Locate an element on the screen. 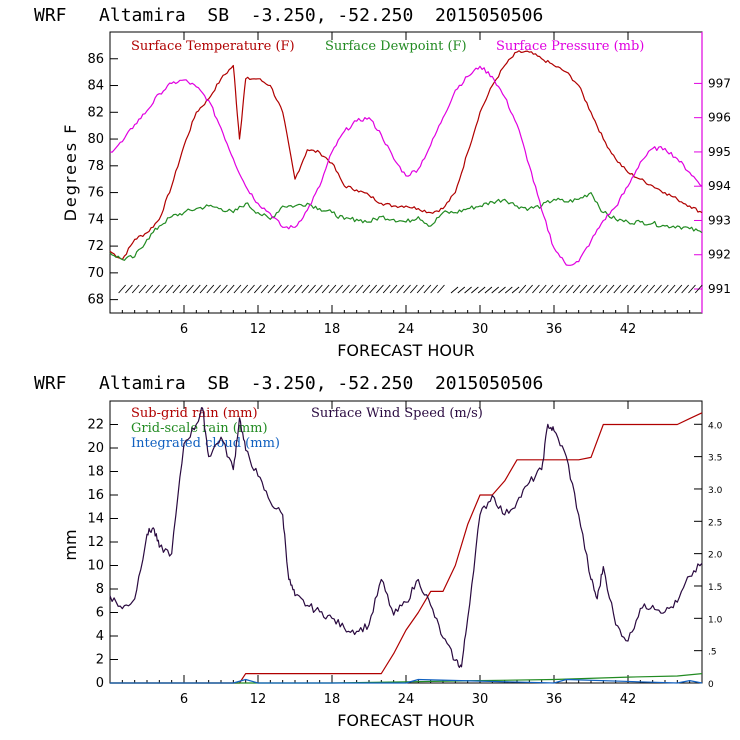 The width and height of the screenshot is (740, 740). y2-tick-label: 993 is located at coordinates (719, 220).